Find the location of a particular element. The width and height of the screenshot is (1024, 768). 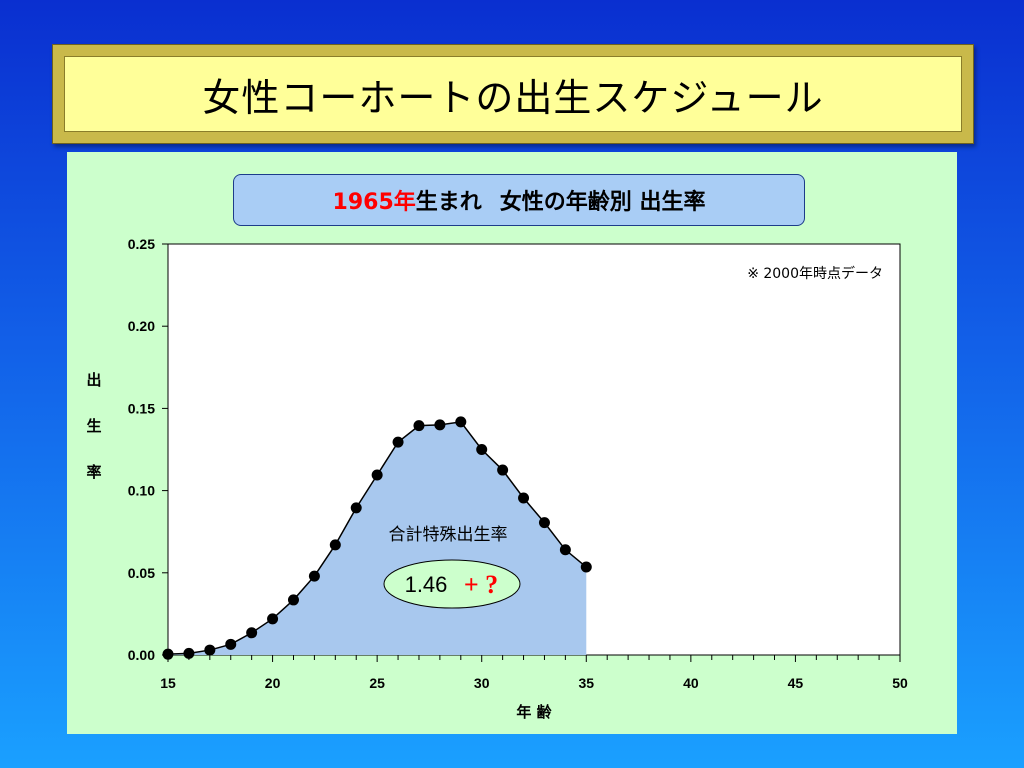

x-tick-label: 40 is located at coordinates (691, 683).